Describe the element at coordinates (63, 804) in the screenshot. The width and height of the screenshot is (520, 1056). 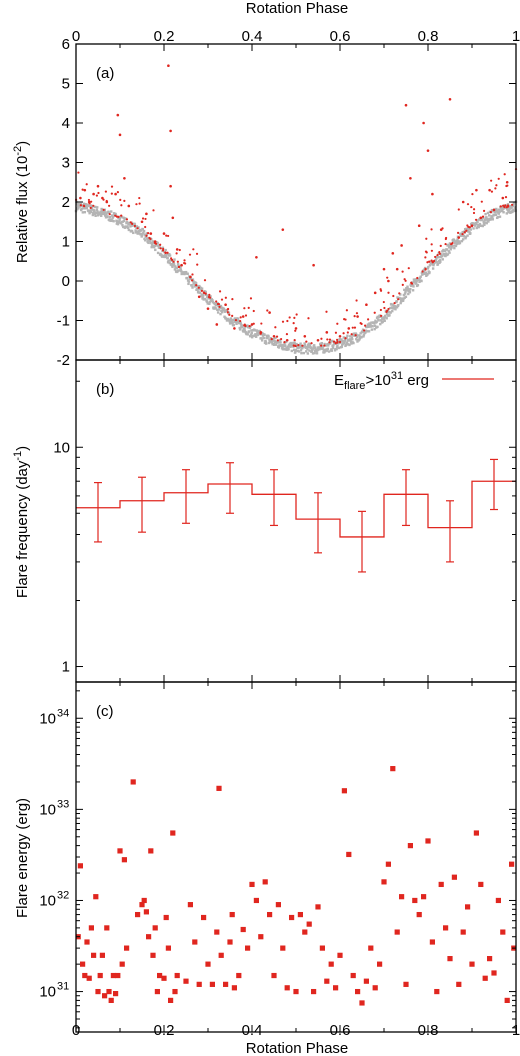
I see `y-tick-exponent: 33` at that location.